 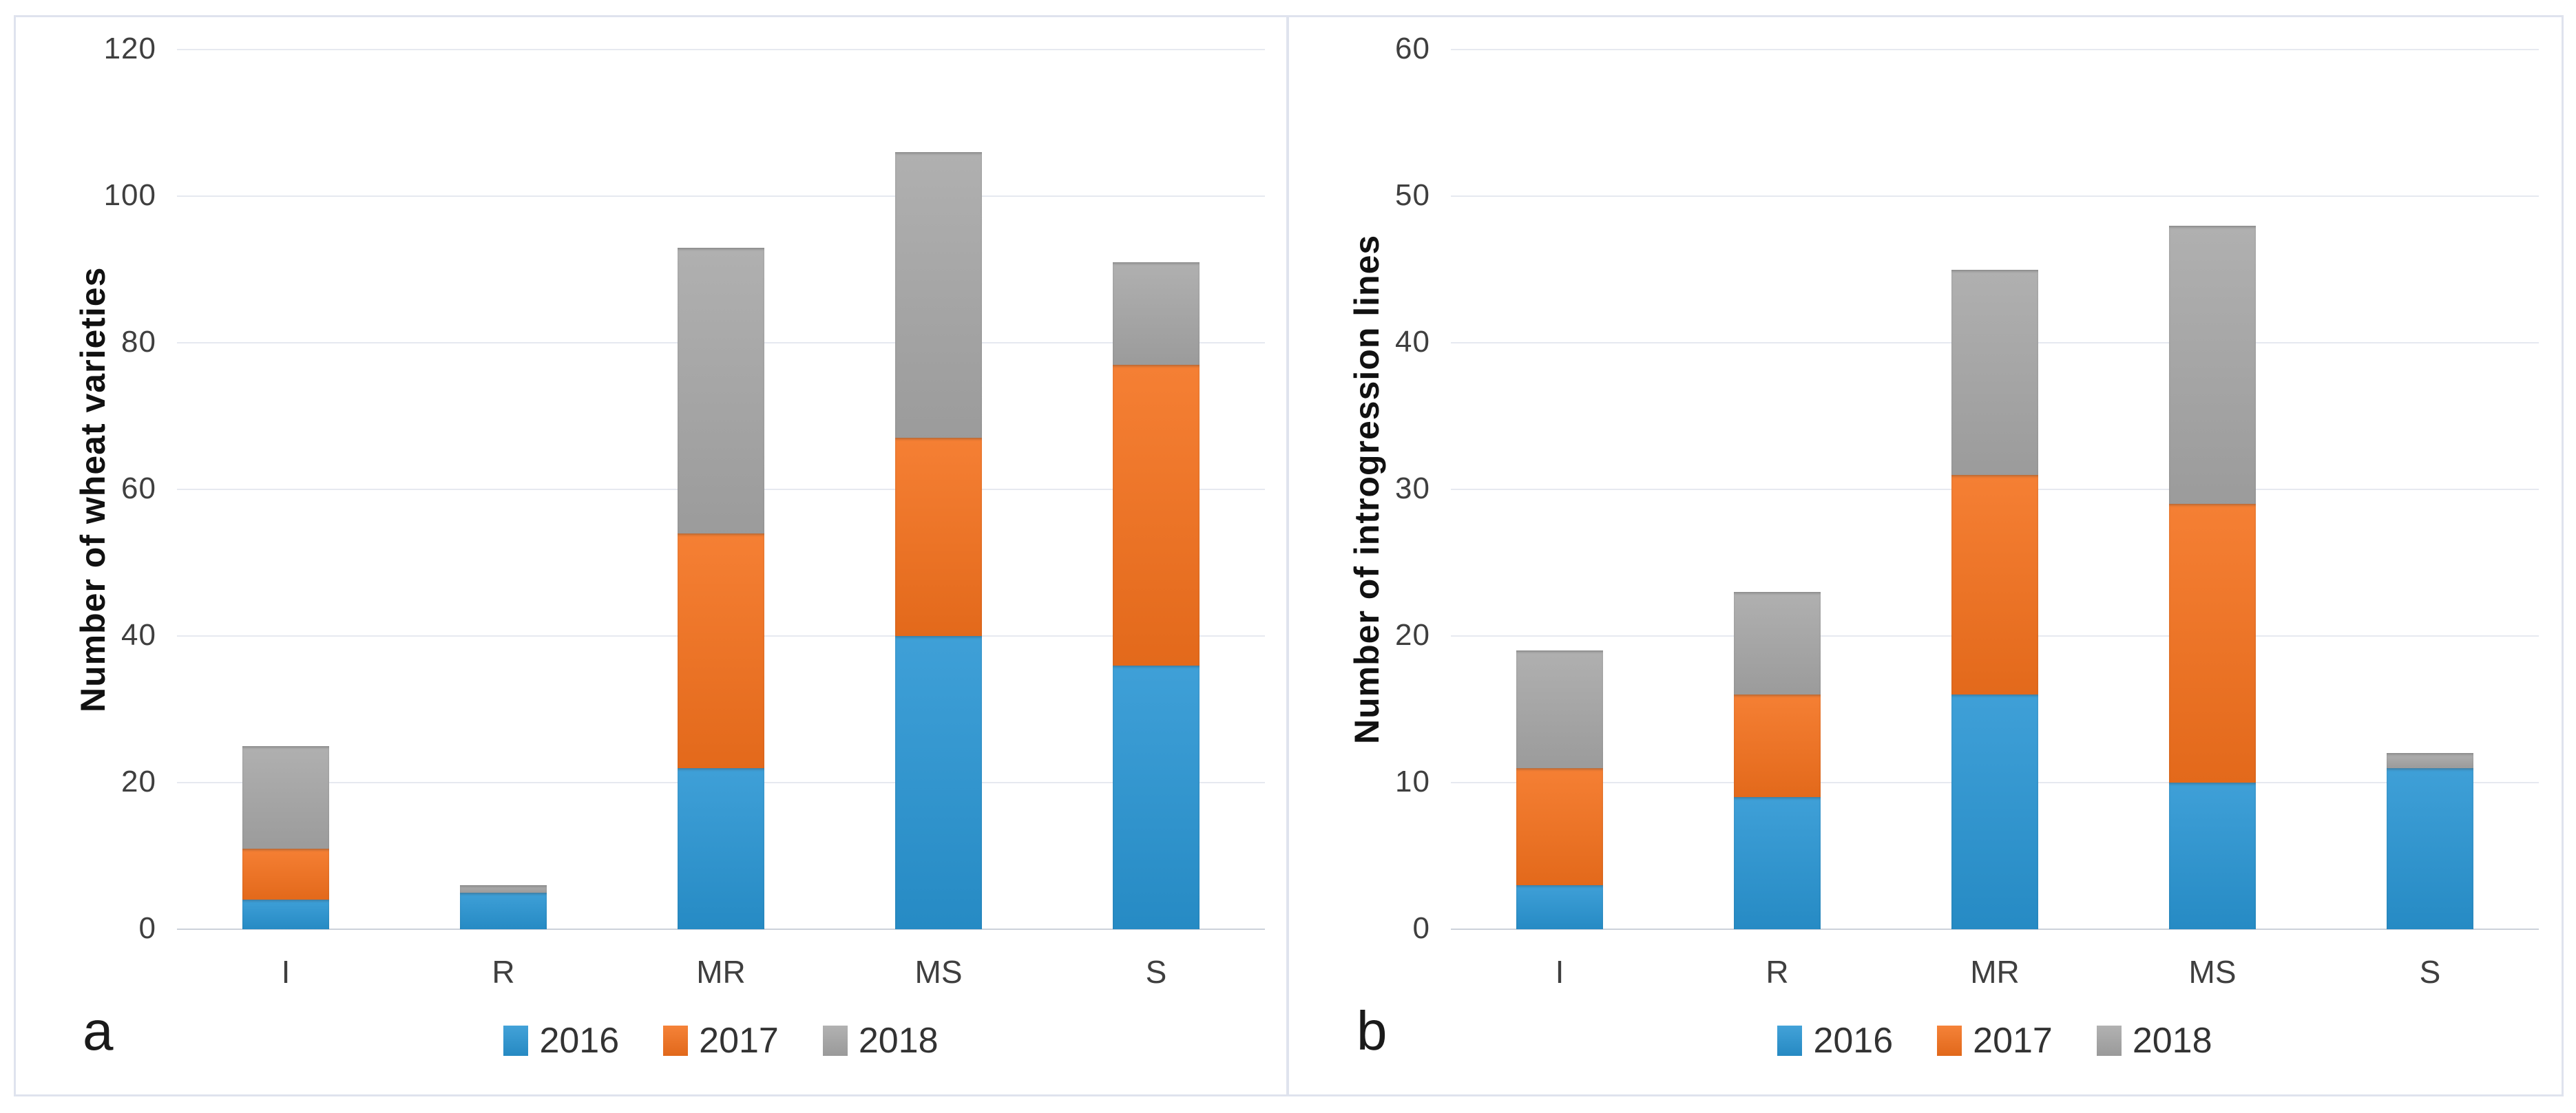 What do you see at coordinates (98, 1030) in the screenshot?
I see `panel-letter-a: a` at bounding box center [98, 1030].